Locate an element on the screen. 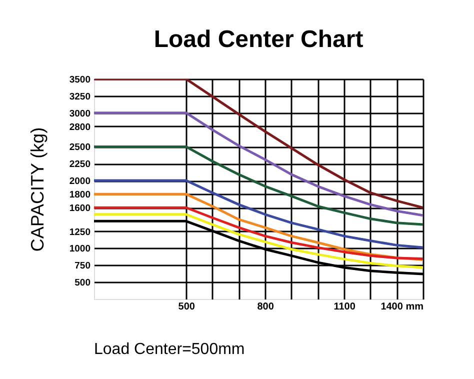 Image resolution: width=474 pixels, height=379 pixels. x-tick-label: 1400 mm is located at coordinates (402, 307).